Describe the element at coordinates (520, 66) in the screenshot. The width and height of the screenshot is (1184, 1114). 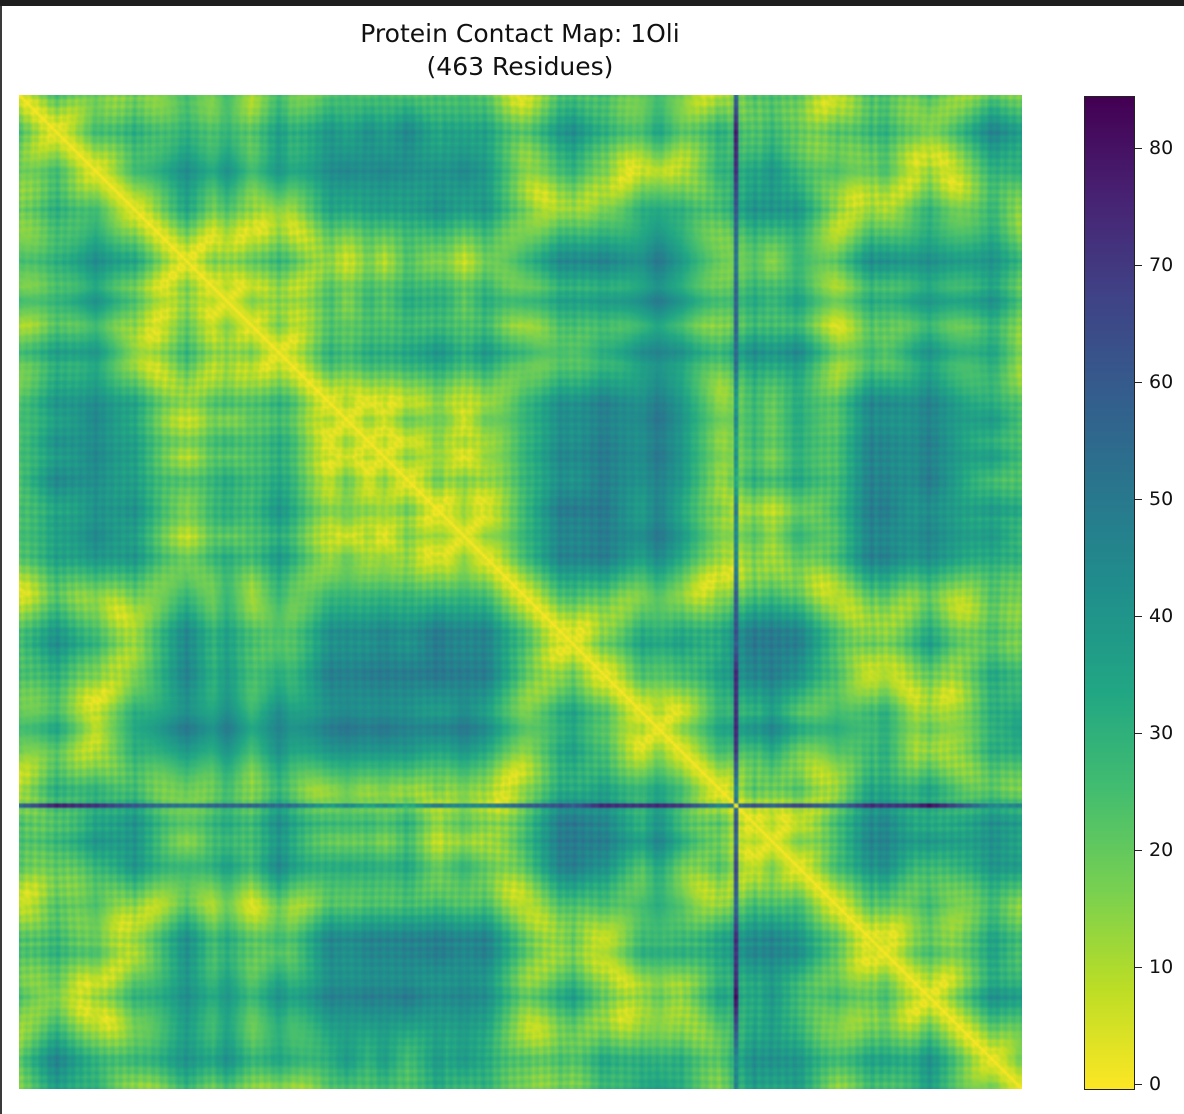
I see `chart-subtitle: (463 Residues)` at that location.